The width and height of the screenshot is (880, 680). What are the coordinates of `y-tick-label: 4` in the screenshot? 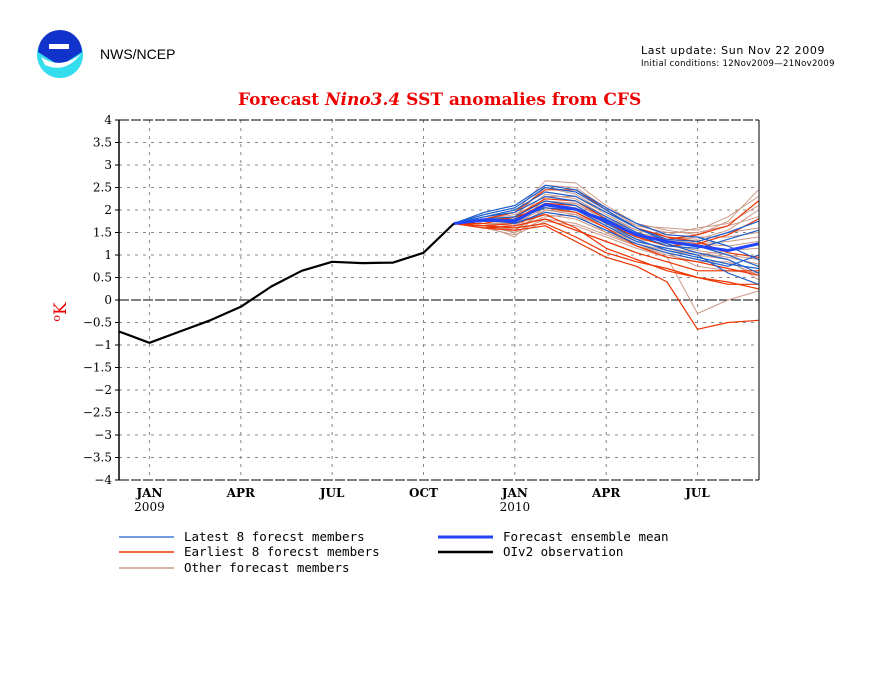 It's located at (108, 120).